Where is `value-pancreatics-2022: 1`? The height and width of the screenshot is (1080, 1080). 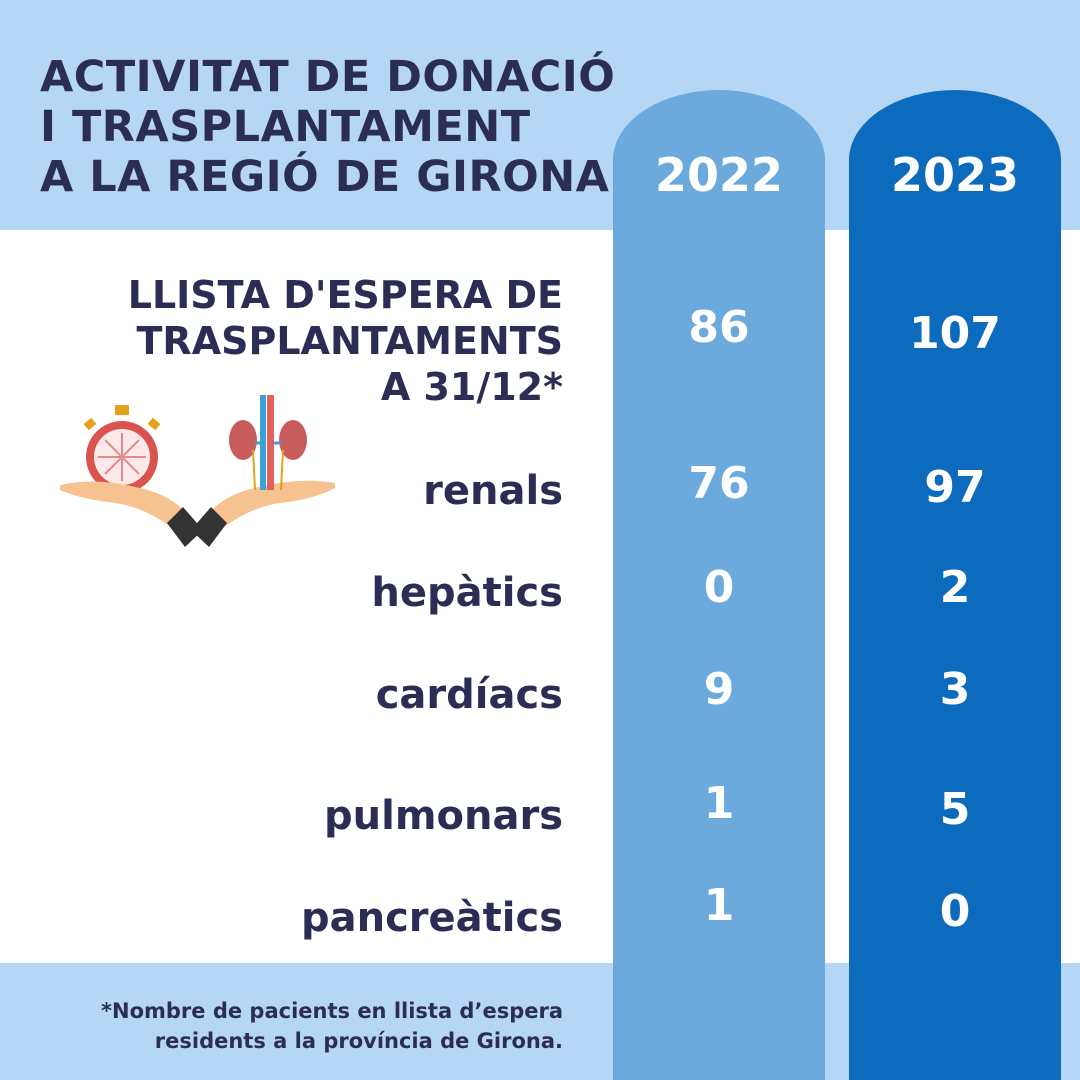 value-pancreatics-2022: 1 is located at coordinates (719, 905).